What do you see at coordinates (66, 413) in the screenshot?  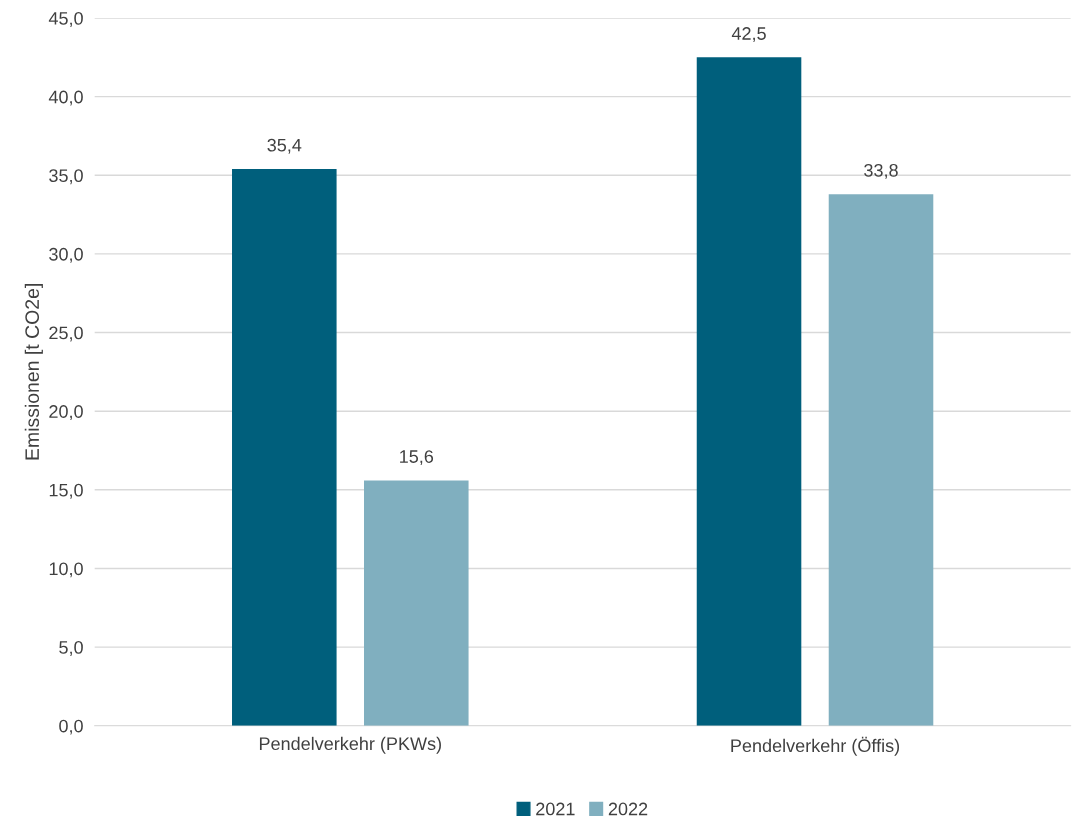 I see `y-tick-label: 20,0` at bounding box center [66, 413].